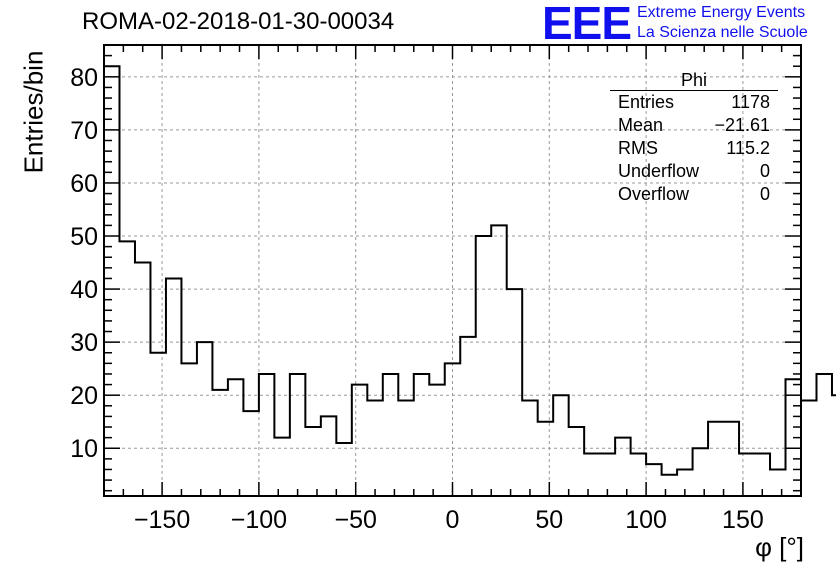 The width and height of the screenshot is (836, 572). I want to click on stats-value: 115.2, so click(748, 148).